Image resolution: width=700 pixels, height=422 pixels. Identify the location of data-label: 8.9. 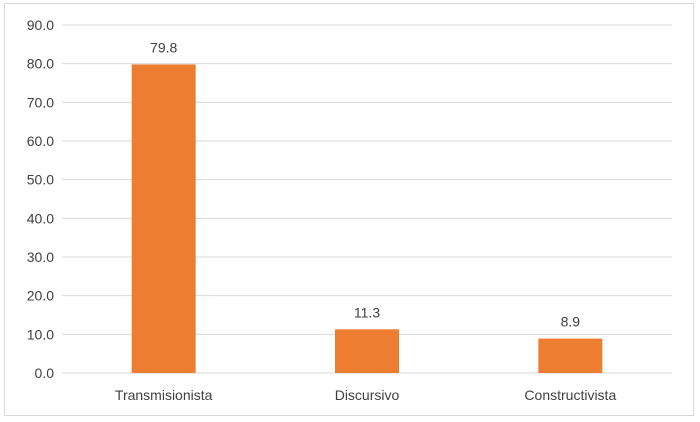
(571, 322).